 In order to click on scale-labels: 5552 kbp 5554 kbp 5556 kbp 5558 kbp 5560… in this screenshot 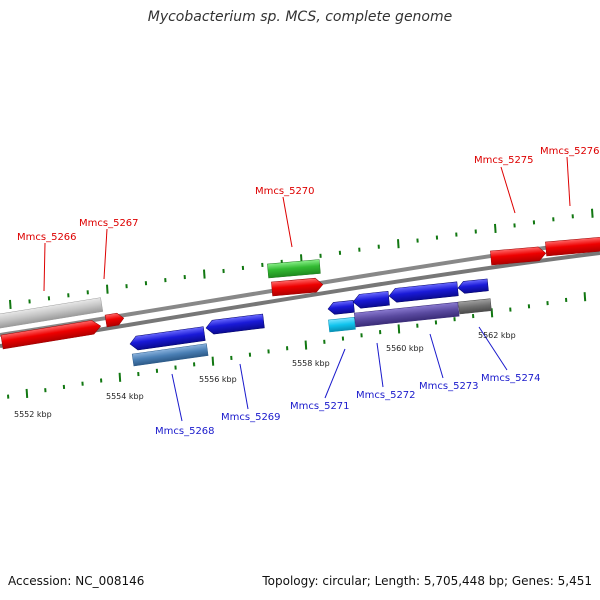, I will do `click(265, 375)`.